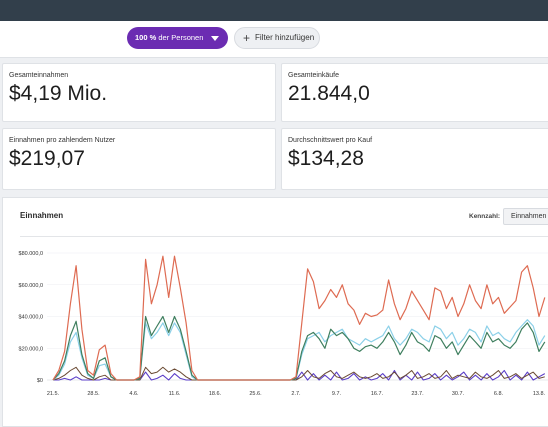  I want to click on kpi-card-total-purchases: Gesamteinkäufe 21.844,0, so click(414, 92).